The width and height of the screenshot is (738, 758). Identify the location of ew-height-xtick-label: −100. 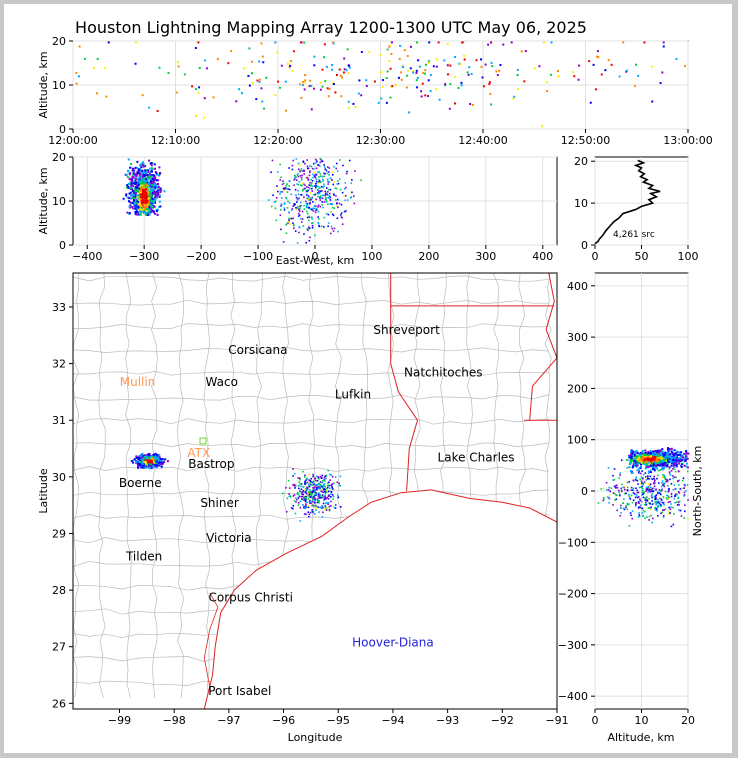
(258, 256).